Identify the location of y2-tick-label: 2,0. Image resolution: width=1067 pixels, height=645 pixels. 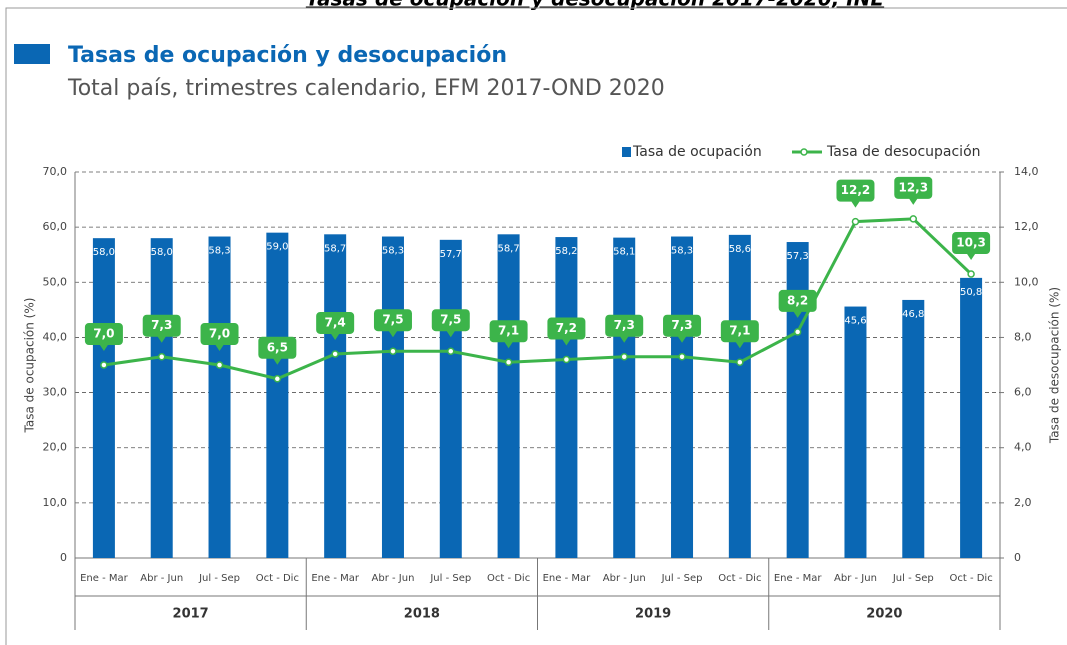
(1023, 502).